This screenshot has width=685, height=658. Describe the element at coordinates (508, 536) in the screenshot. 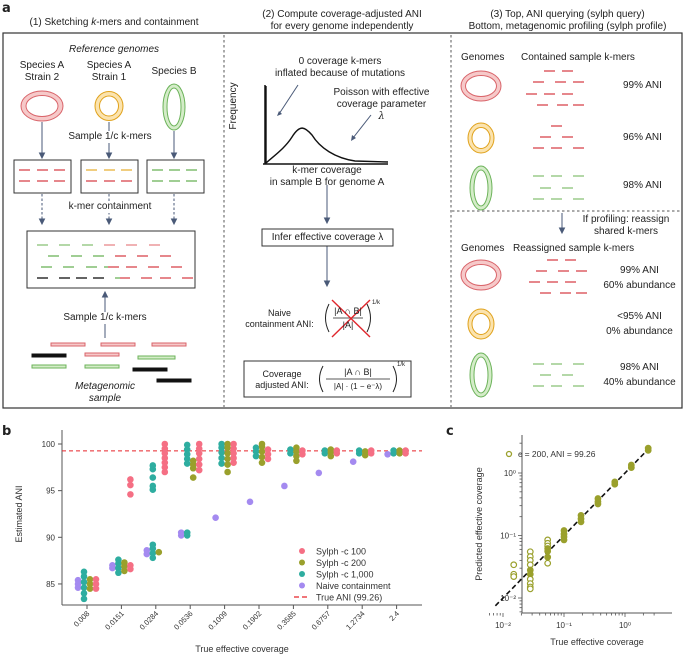

I see `y-tick-label: 10⁻¹` at that location.